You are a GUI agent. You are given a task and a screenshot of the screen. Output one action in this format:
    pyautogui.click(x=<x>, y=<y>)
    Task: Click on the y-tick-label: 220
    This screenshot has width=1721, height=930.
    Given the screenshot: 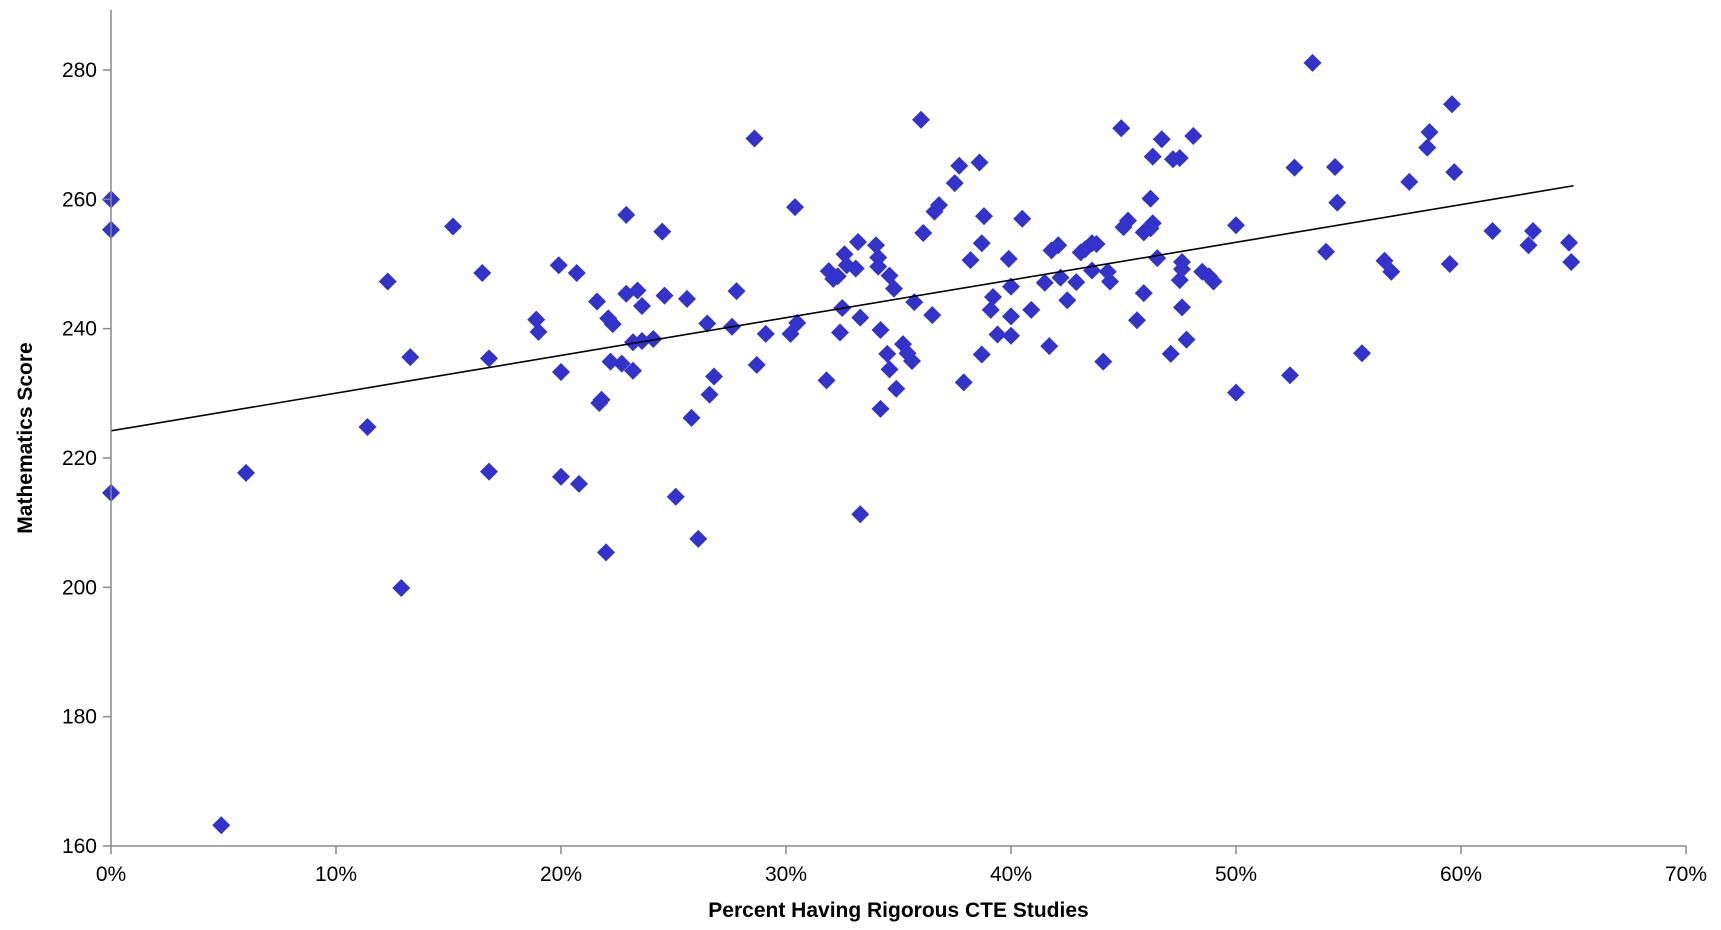 What is the action you would take?
    pyautogui.click(x=79, y=458)
    